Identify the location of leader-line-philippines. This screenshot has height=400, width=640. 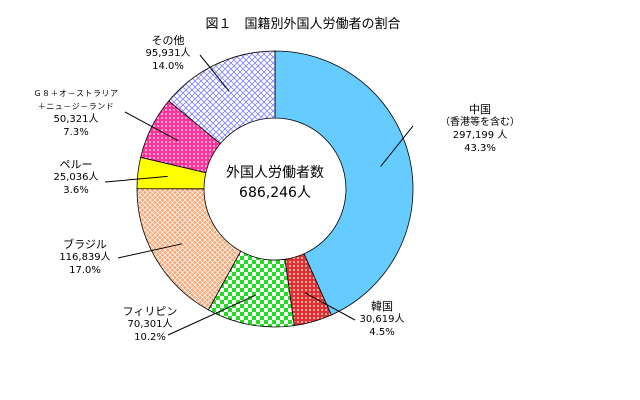
(211, 315).